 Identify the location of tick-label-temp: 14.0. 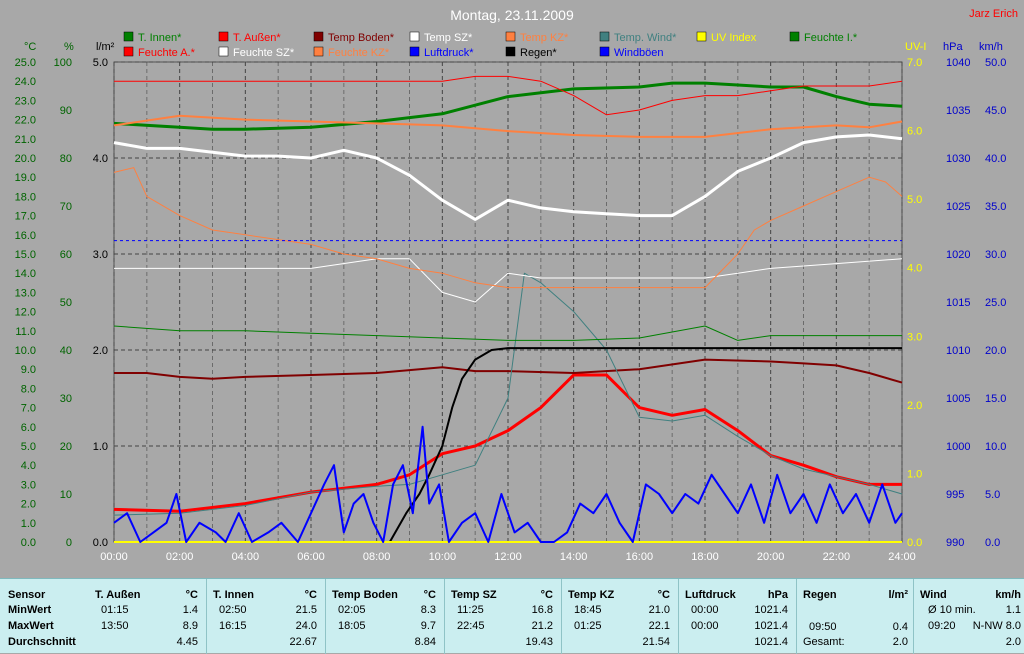
(25, 274).